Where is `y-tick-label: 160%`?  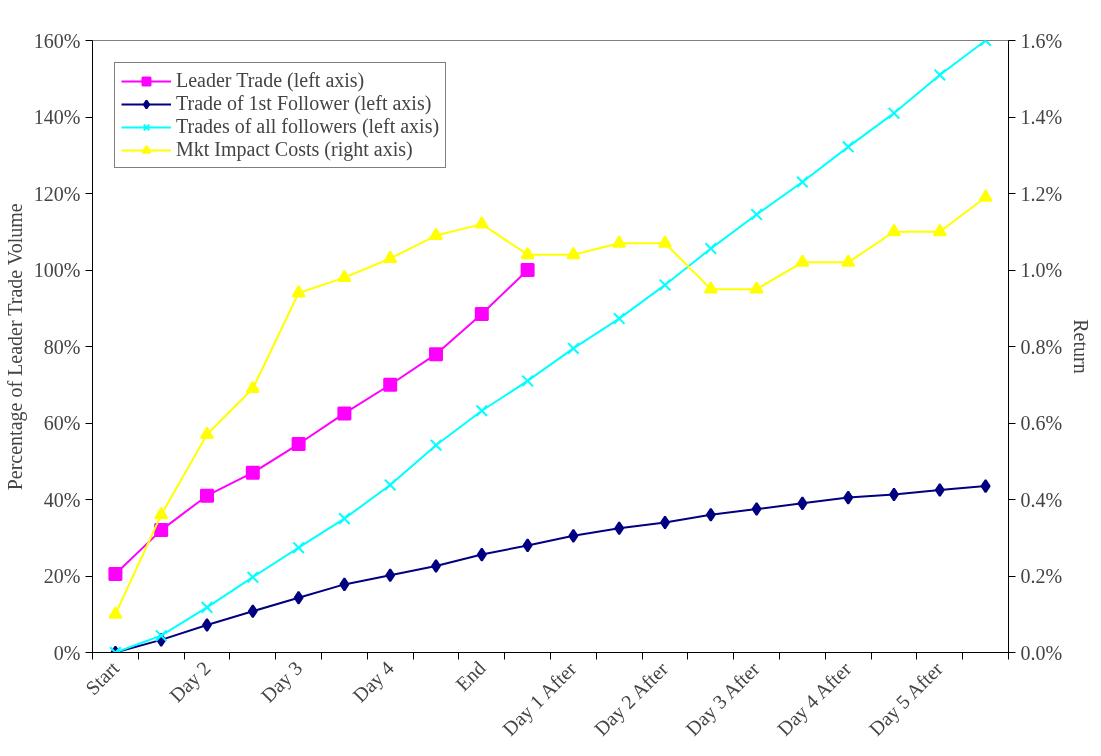 y-tick-label: 160% is located at coordinates (57, 40).